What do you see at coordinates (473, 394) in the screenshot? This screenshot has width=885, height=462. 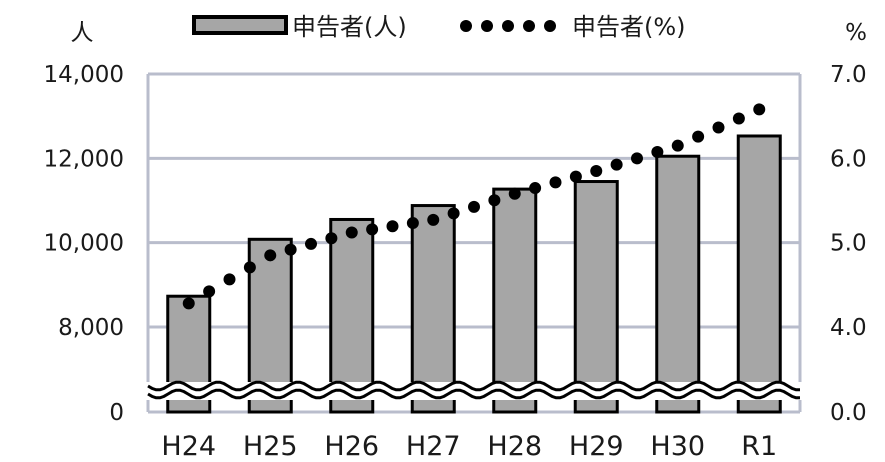 I see `axis-break-wave-lower` at bounding box center [473, 394].